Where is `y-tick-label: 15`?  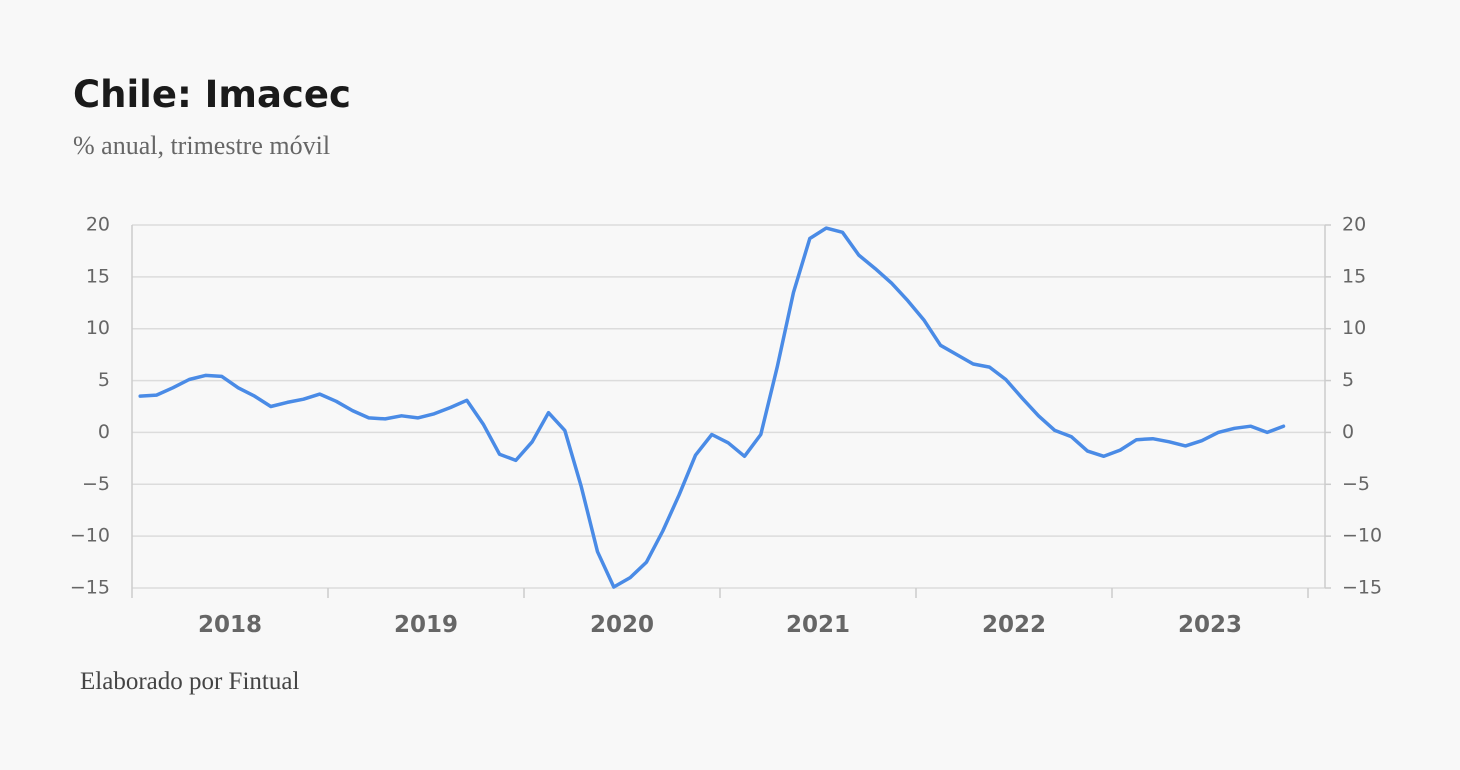
y-tick-label: 15 is located at coordinates (98, 276).